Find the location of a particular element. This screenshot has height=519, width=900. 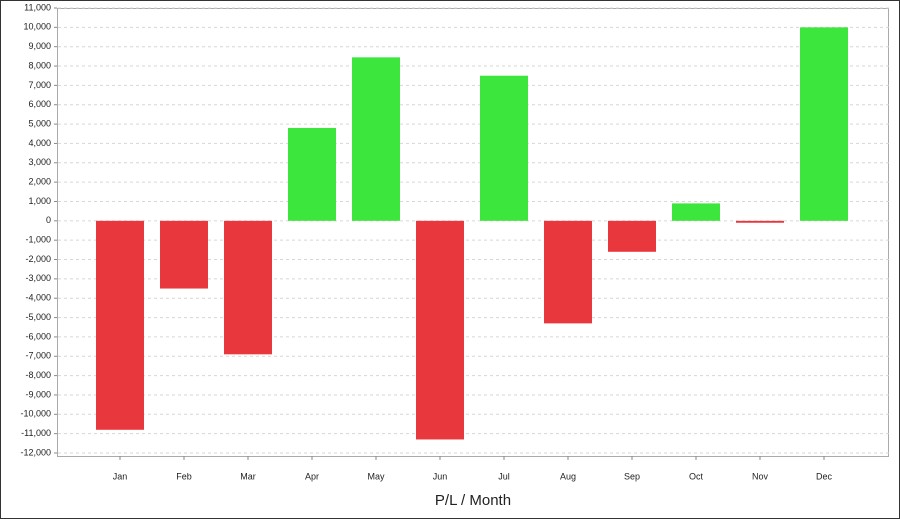

x-tick-label: Sep is located at coordinates (632, 476).